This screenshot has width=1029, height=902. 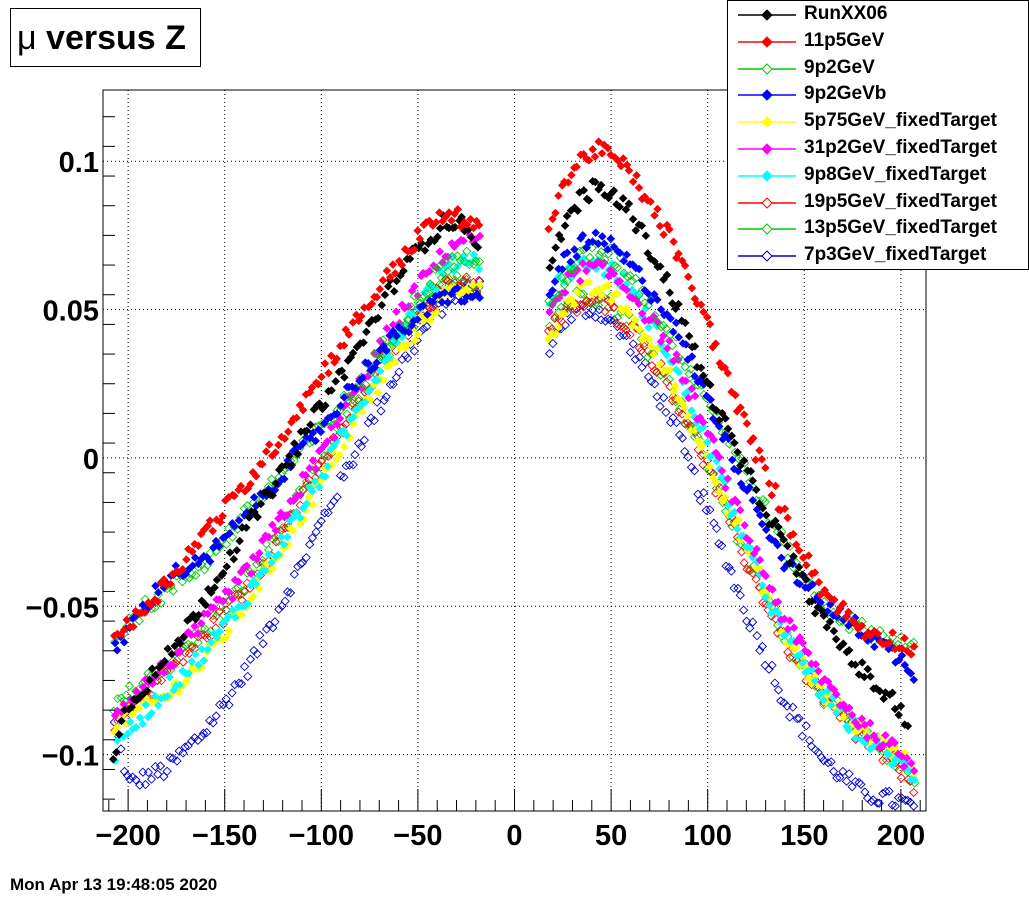 I want to click on x-tick-label: 150, so click(x=804, y=836).